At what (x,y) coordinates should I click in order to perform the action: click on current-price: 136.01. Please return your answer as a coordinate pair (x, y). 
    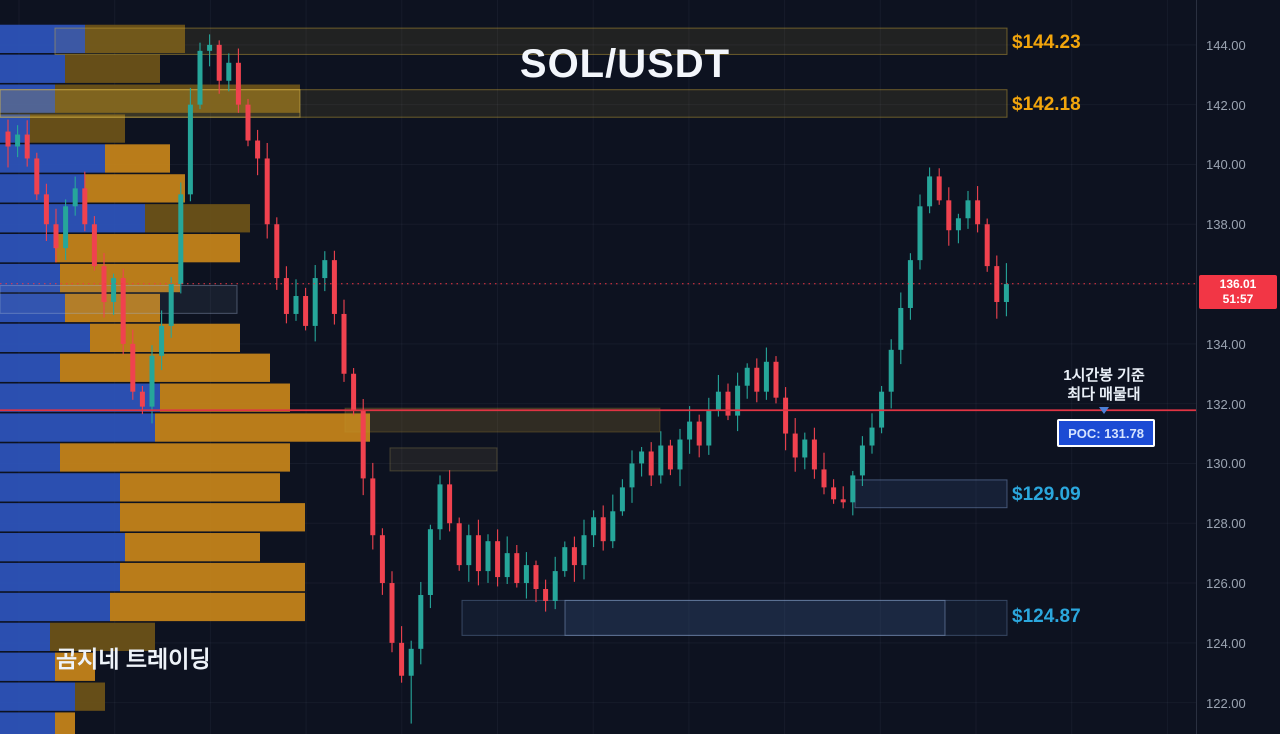
    Looking at the image, I should click on (1238, 284).